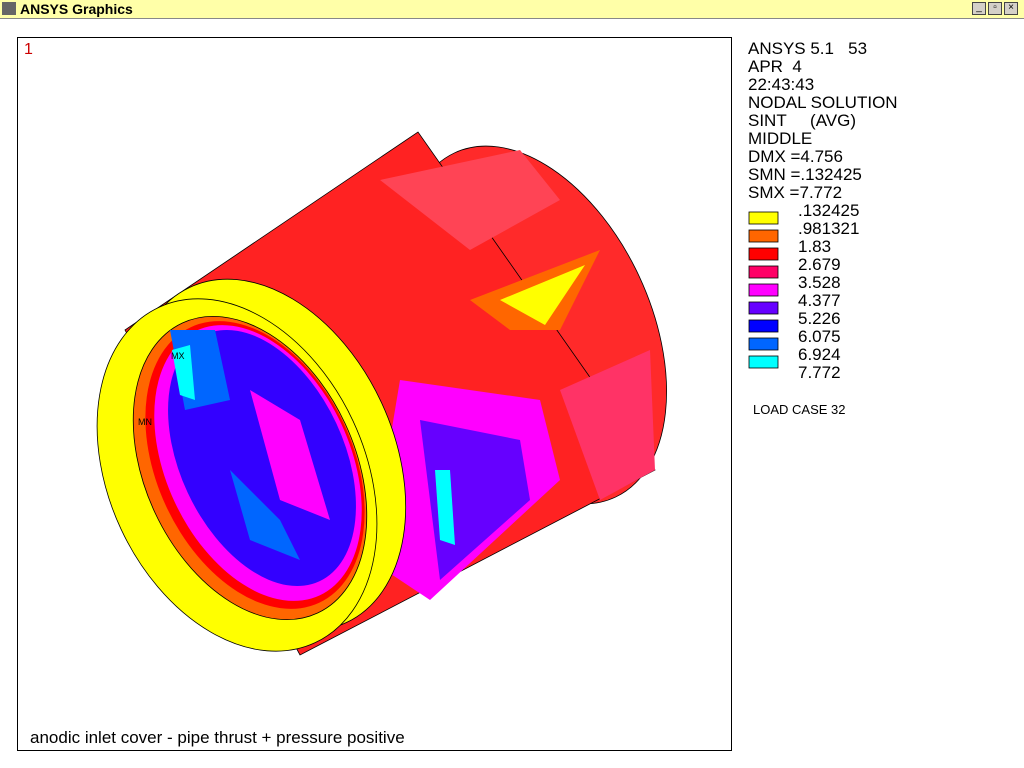  I want to click on legend-label: .981321, so click(828, 228).